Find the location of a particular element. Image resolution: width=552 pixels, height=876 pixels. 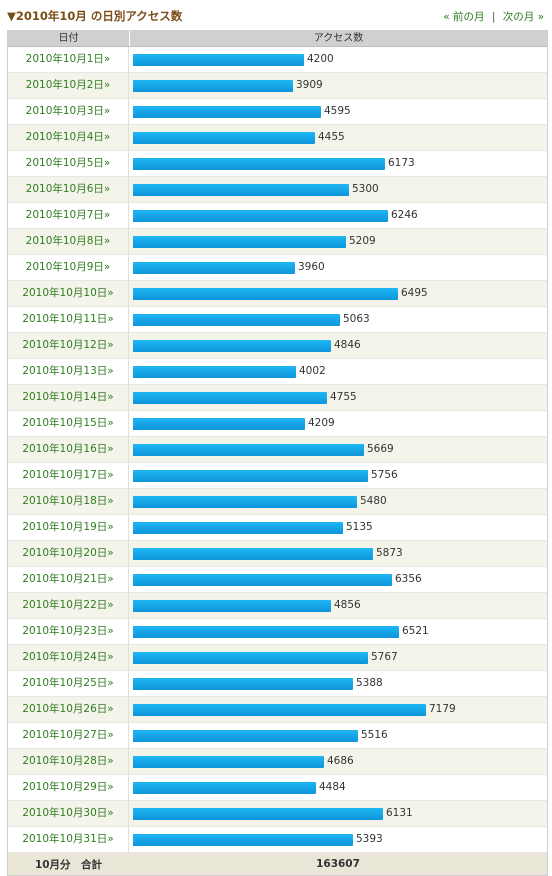

date-link: 2010年10月19日» is located at coordinates (68, 527).